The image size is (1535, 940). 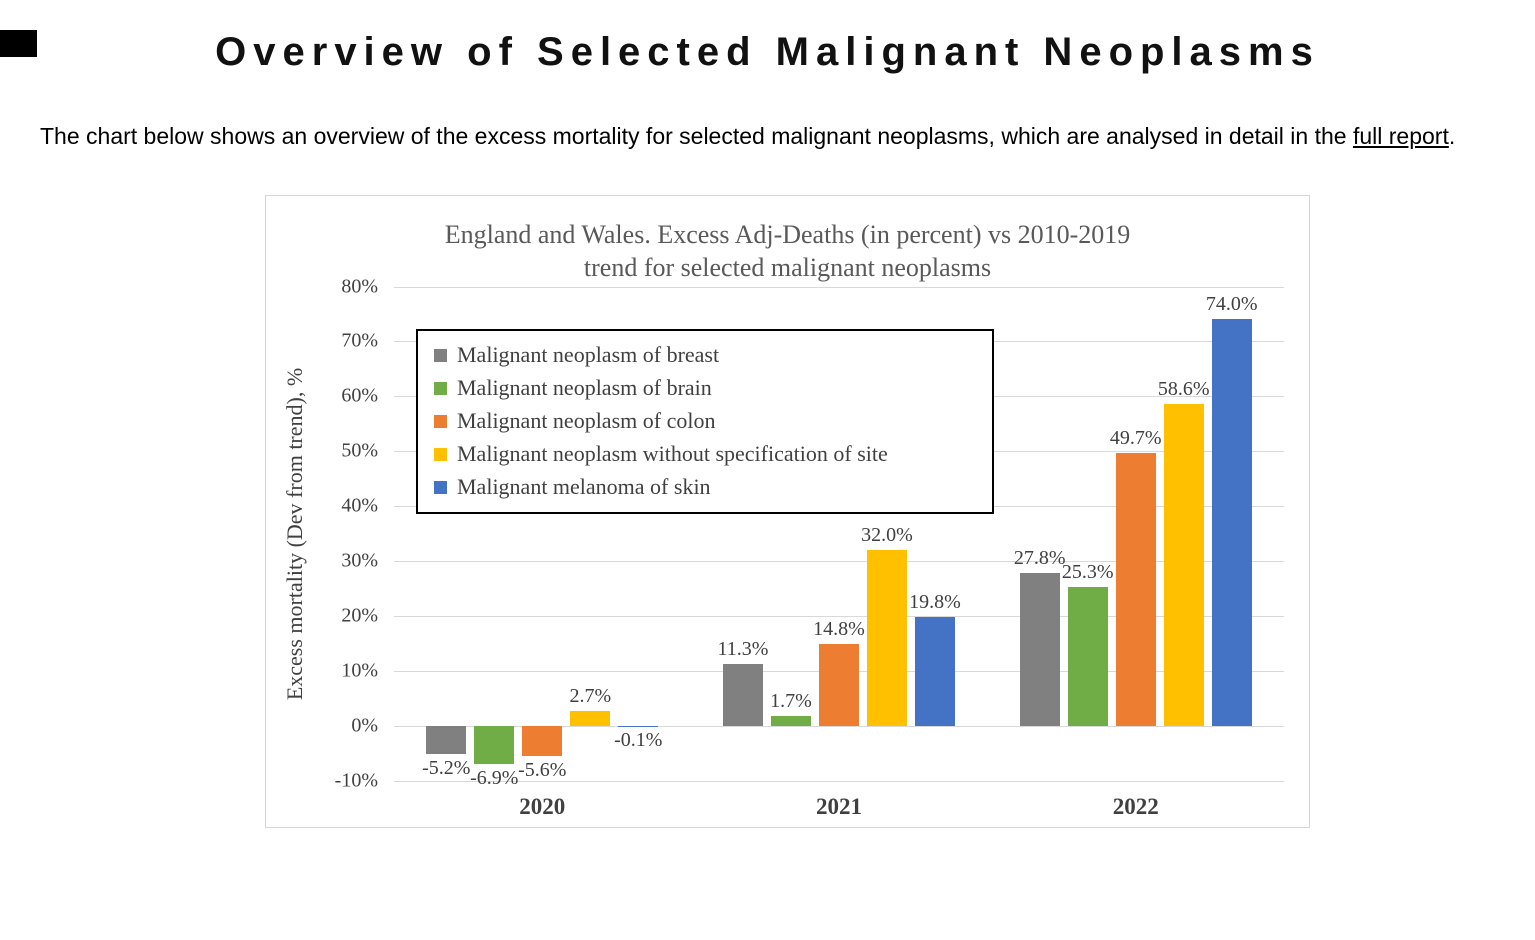 I want to click on y-axis-tick: 80%, so click(x=359, y=286).